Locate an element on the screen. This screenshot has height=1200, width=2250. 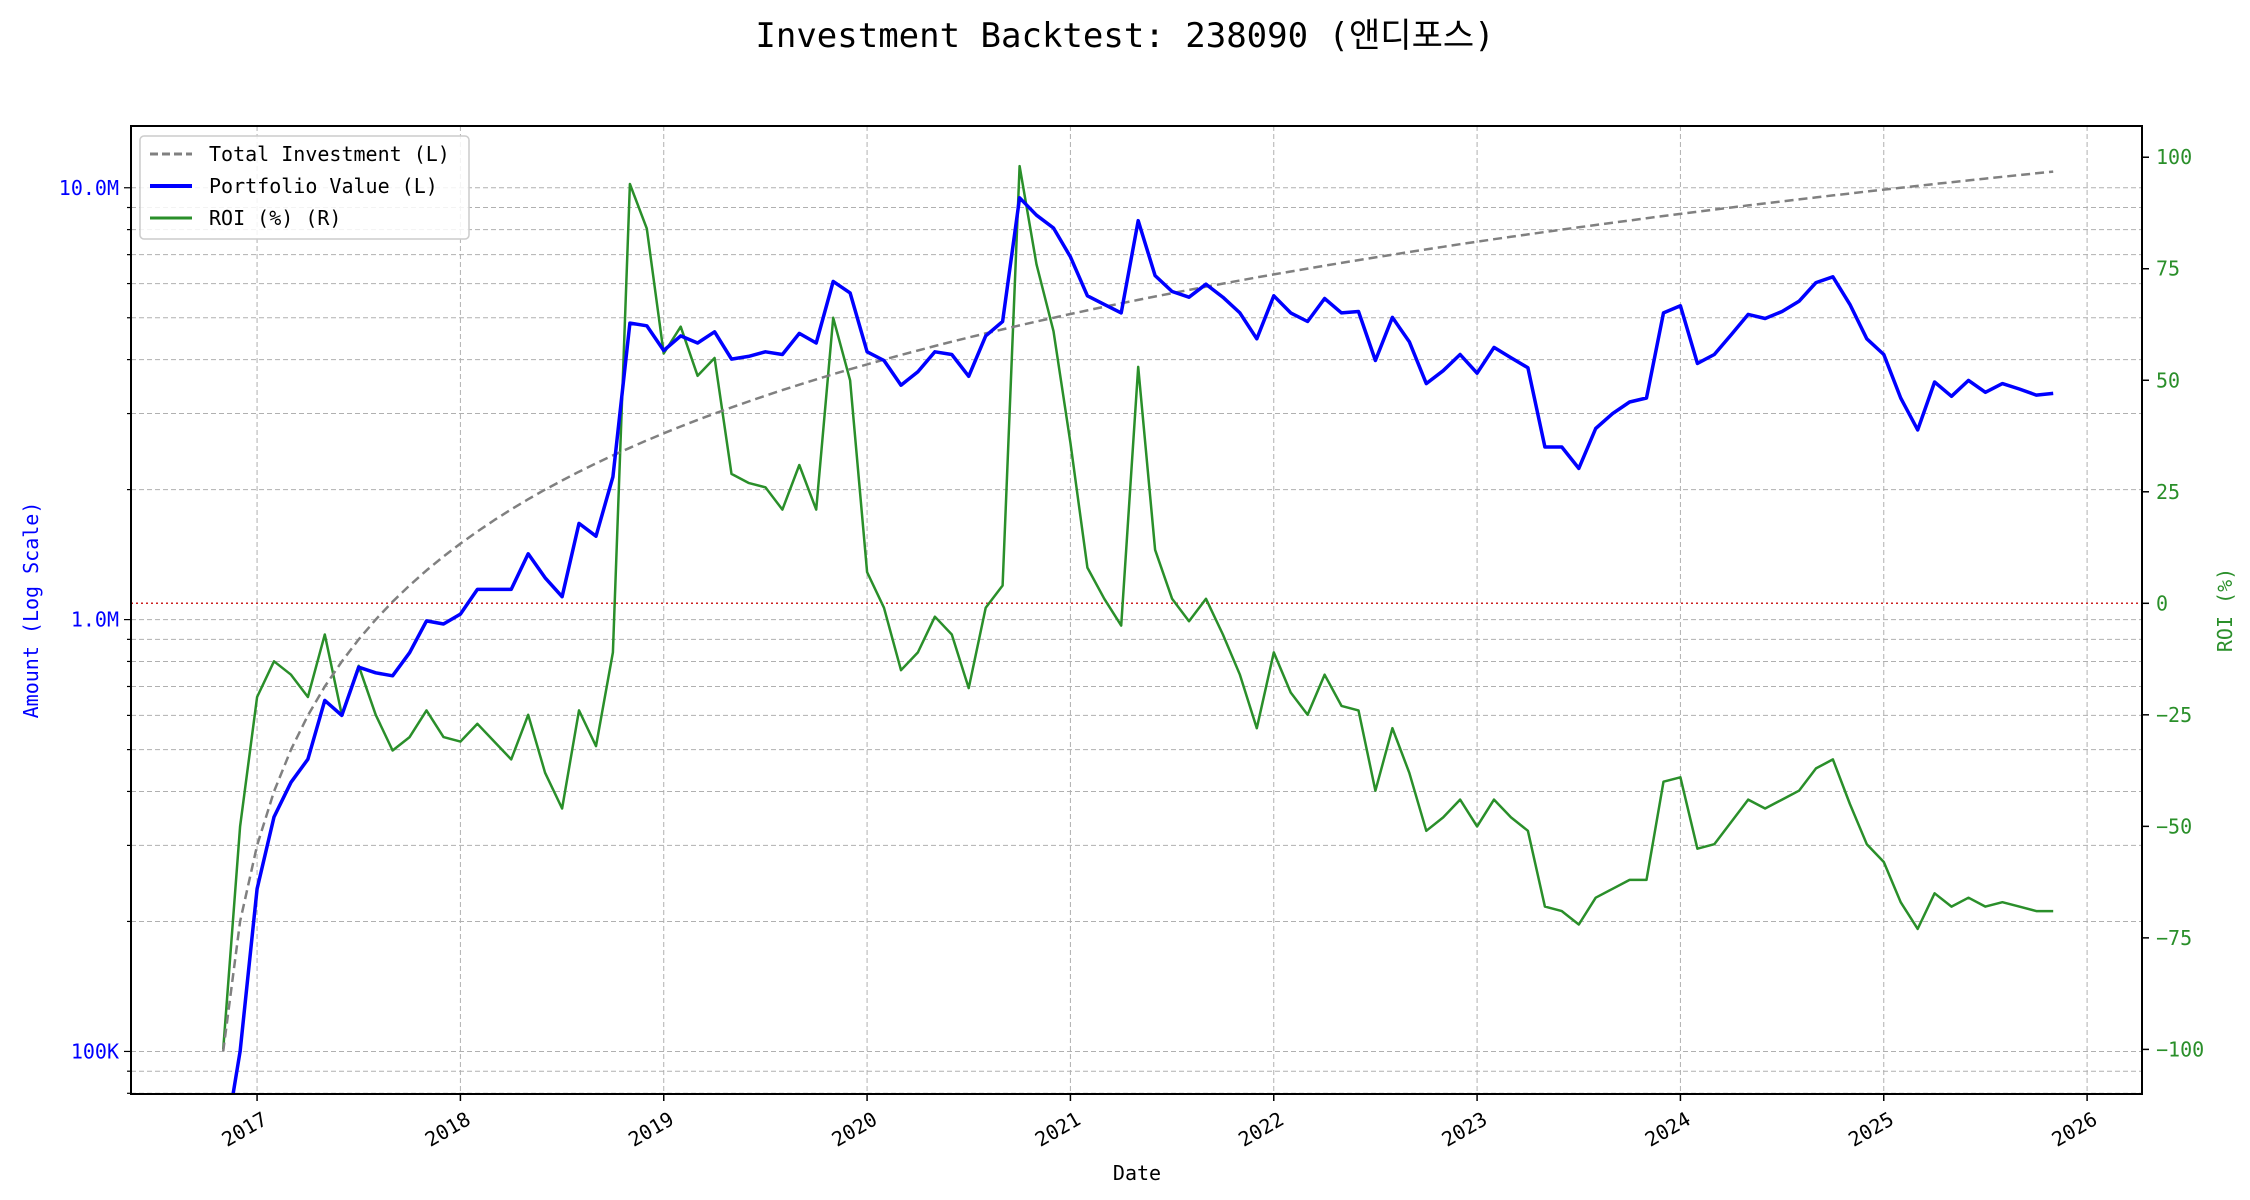
x-tick-label: 2024 is located at coordinates (1668, 1129).